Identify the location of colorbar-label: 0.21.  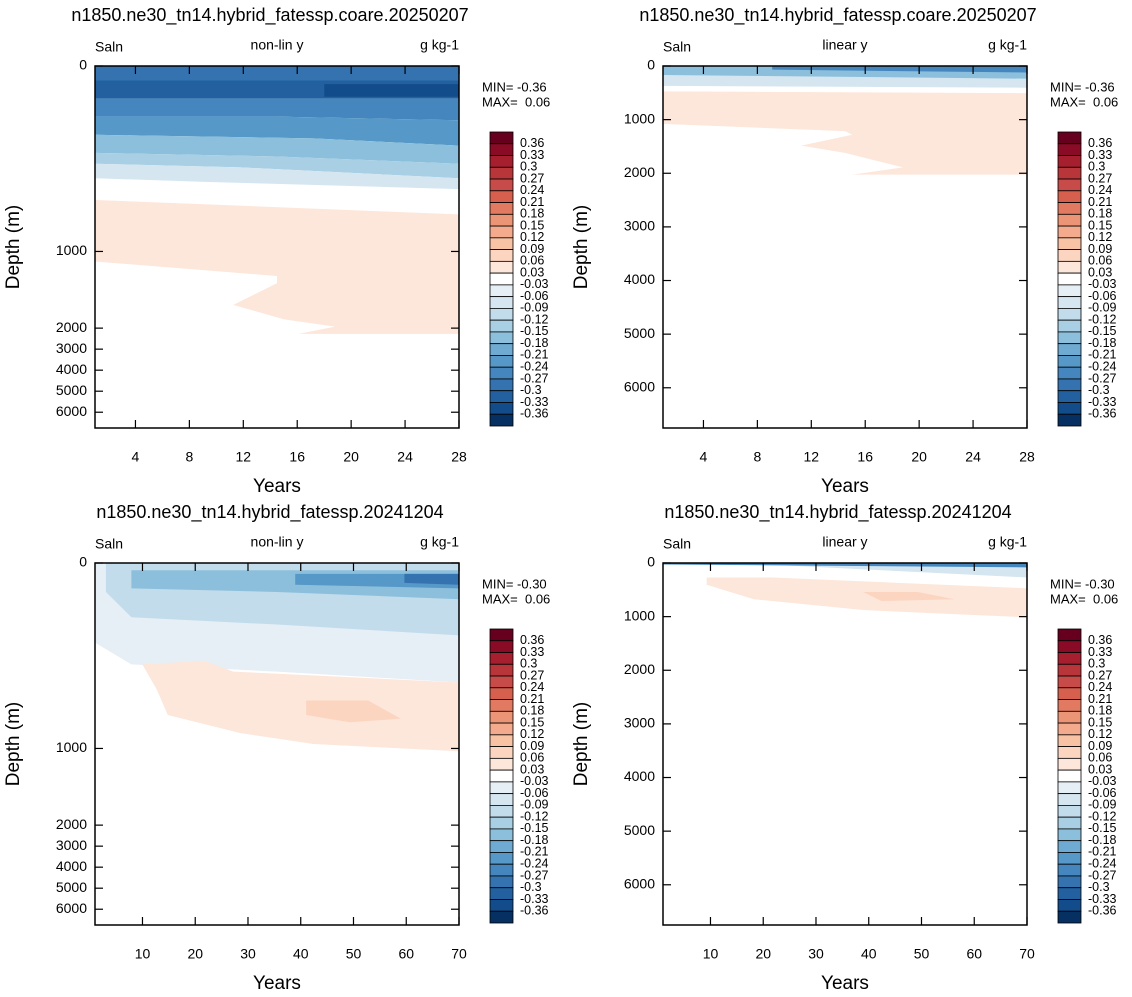
(532, 699).